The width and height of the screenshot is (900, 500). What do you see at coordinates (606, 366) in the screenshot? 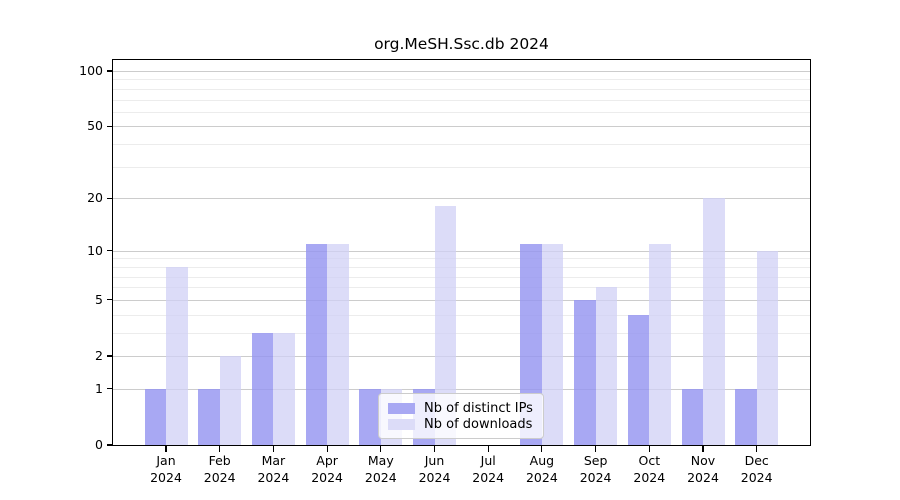
I see `bar-nb-of-downloads-sep` at bounding box center [606, 366].